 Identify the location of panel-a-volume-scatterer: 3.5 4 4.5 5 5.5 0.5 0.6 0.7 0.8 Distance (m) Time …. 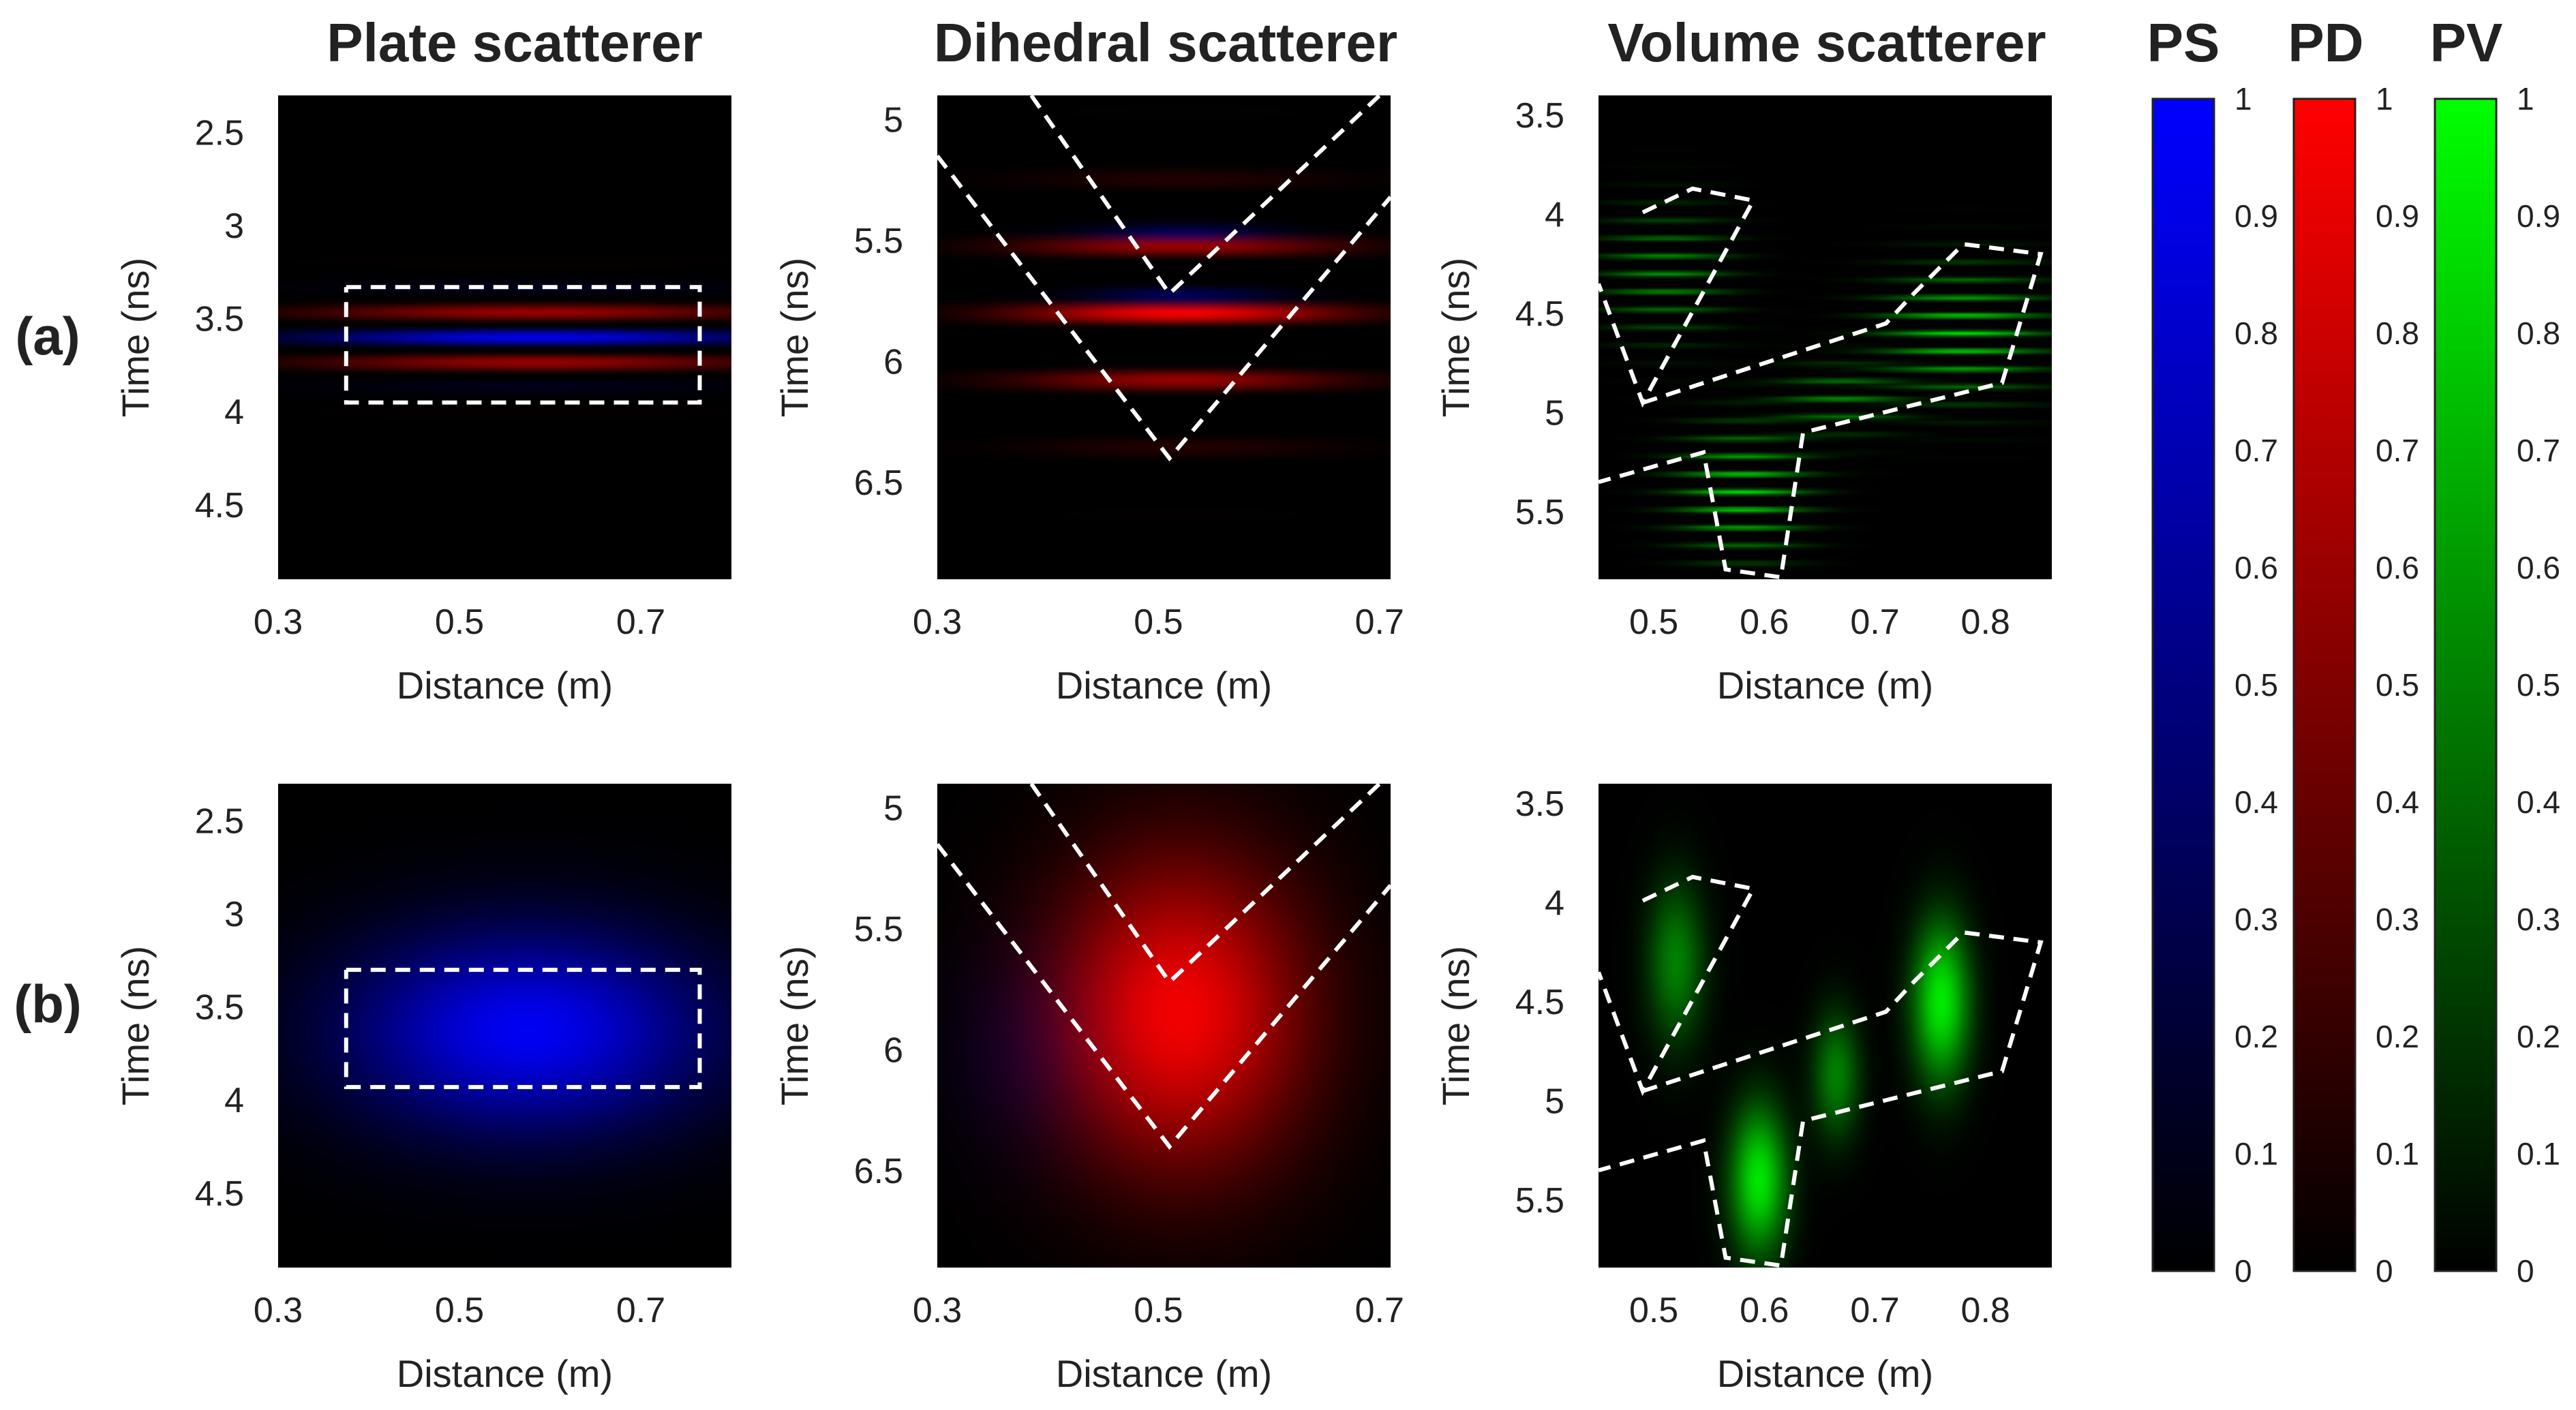
(1743, 401).